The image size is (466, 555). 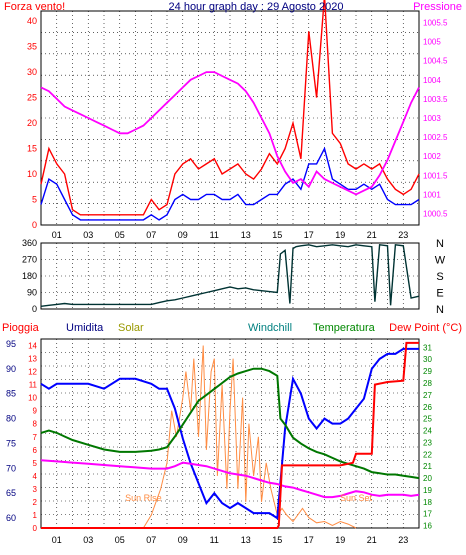 What do you see at coordinates (35, 502) in the screenshot?
I see `rain-tick-label: 2` at bounding box center [35, 502].